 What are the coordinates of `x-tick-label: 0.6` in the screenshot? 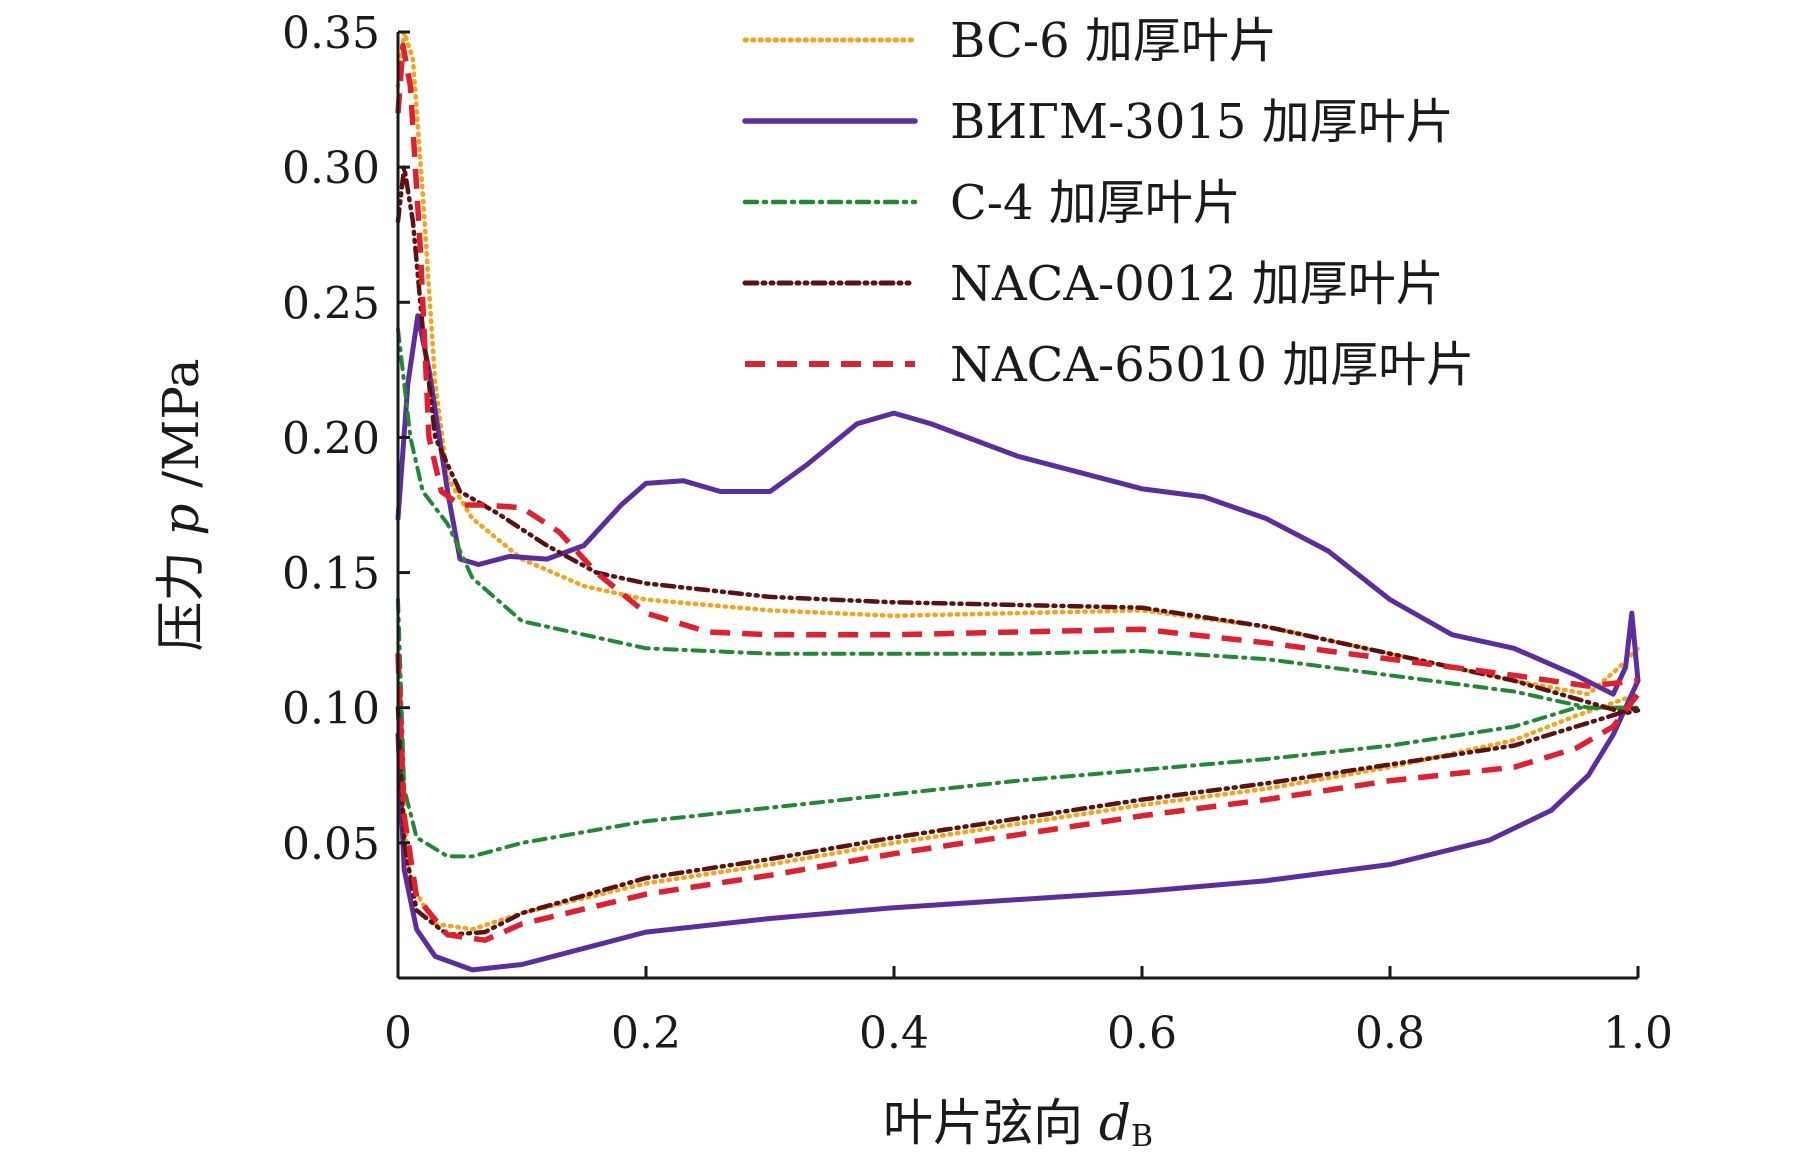 It's located at (1142, 1033).